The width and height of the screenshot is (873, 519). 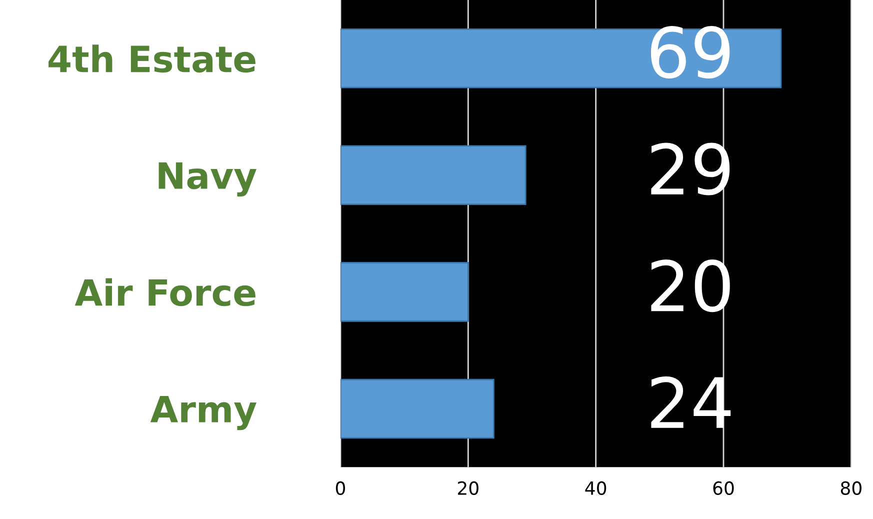 What do you see at coordinates (341, 488) in the screenshot?
I see `x-tick-label: 0` at bounding box center [341, 488].